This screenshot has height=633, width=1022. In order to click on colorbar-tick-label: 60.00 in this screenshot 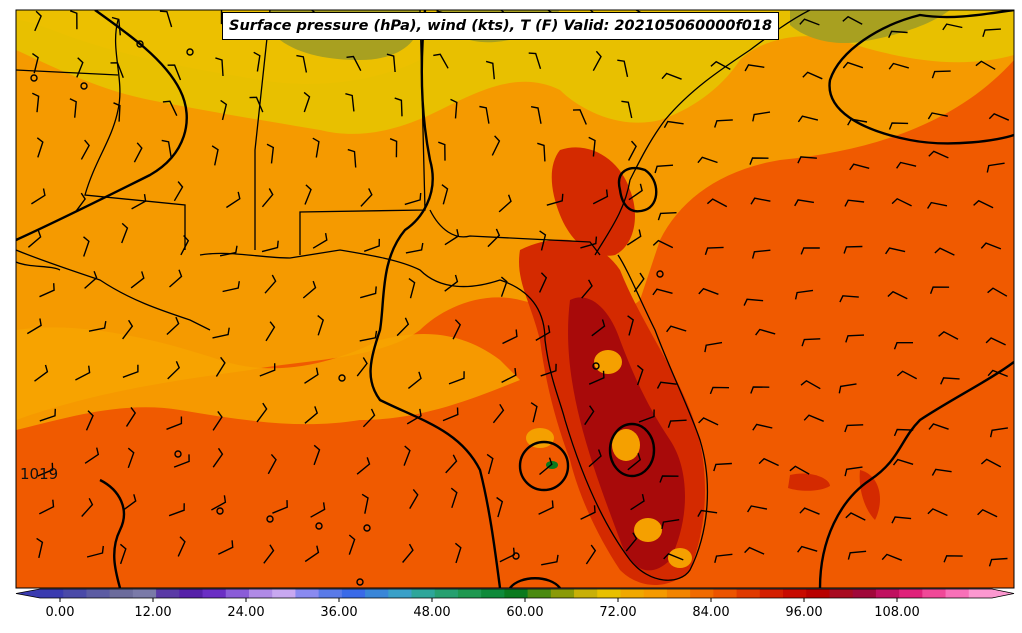, I will do `click(525, 612)`.